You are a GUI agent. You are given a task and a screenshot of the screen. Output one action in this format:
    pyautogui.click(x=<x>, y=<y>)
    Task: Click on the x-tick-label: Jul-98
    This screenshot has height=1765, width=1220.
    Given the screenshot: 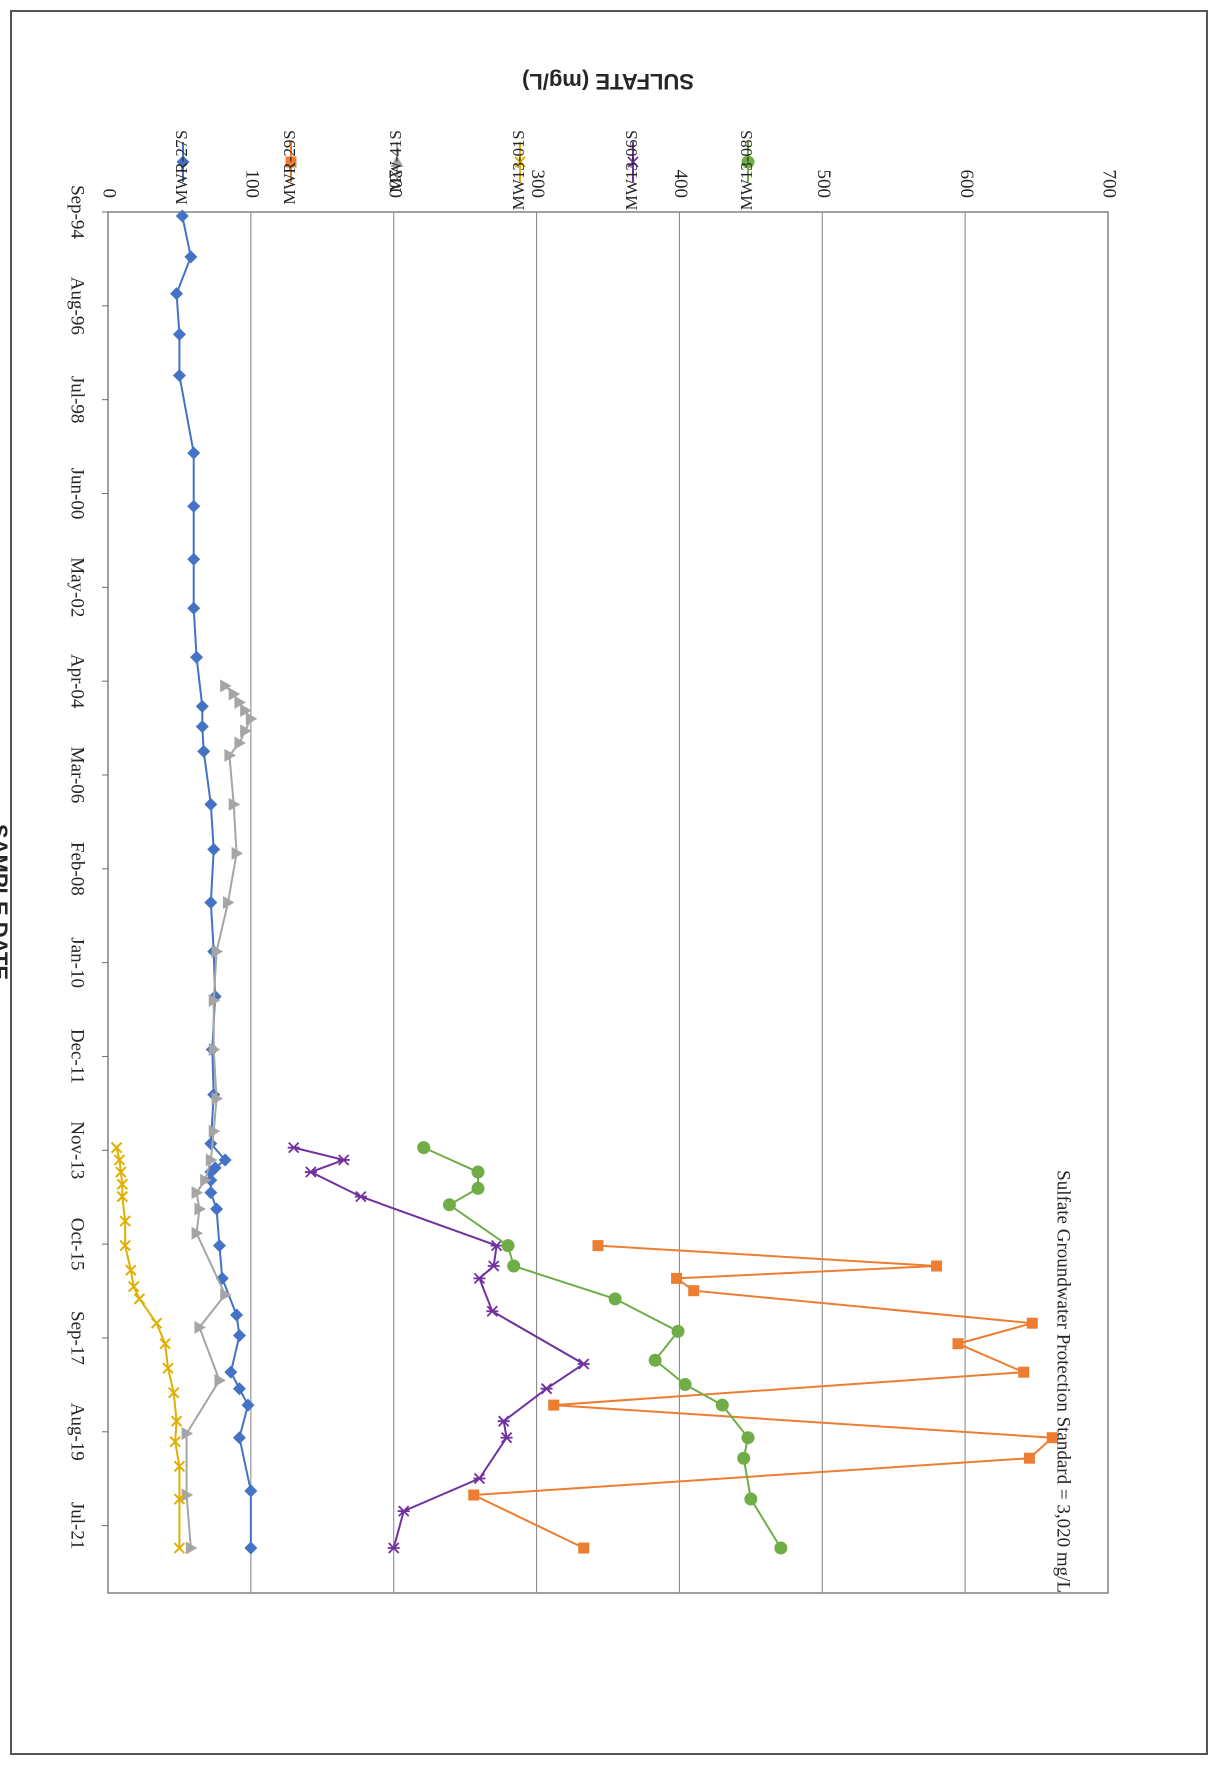 What is the action you would take?
    pyautogui.click(x=77, y=400)
    